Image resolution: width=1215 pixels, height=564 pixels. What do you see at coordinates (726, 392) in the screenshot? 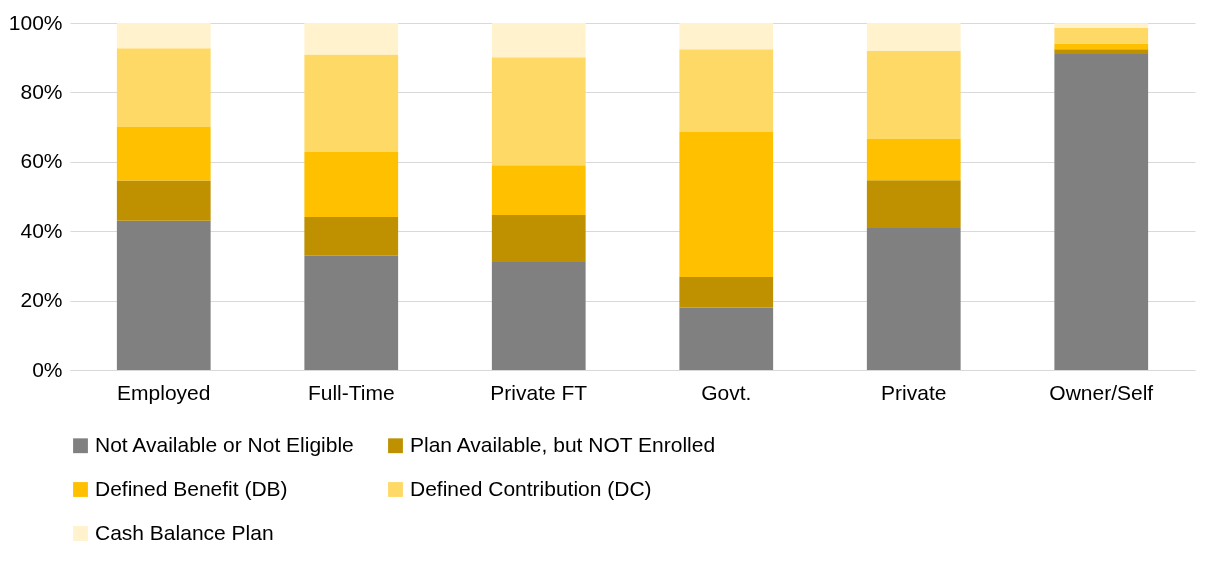
I see `x-tick-label: Govt.` at bounding box center [726, 392].